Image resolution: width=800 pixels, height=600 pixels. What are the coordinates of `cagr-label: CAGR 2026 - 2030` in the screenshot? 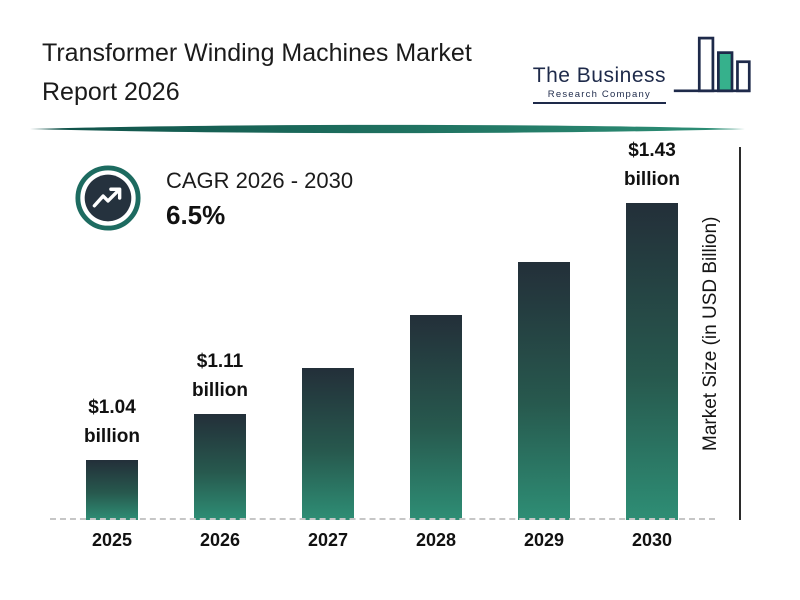 It's located at (260, 180).